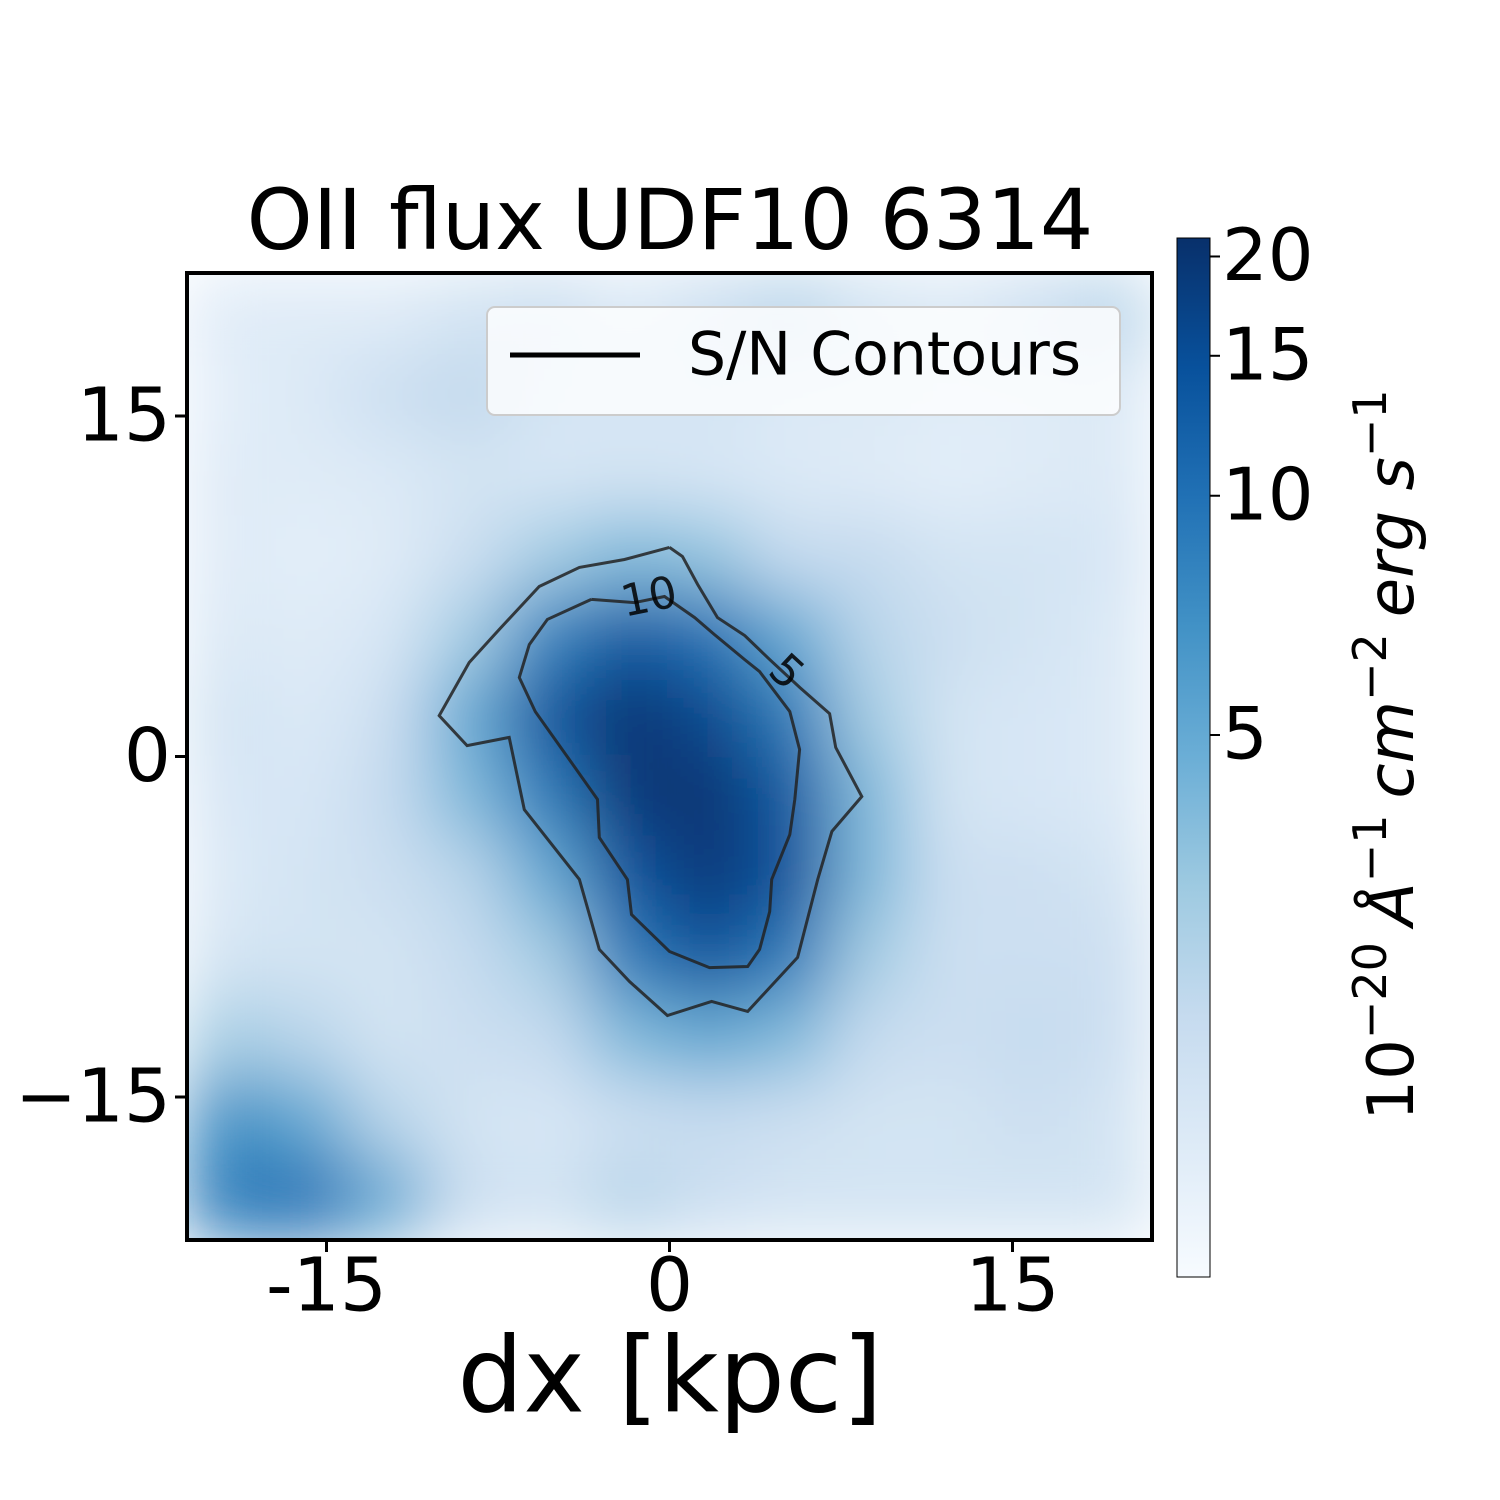 The image size is (1500, 1500). What do you see at coordinates (669, 1286) in the screenshot?
I see `x-tick-label: 0` at bounding box center [669, 1286].